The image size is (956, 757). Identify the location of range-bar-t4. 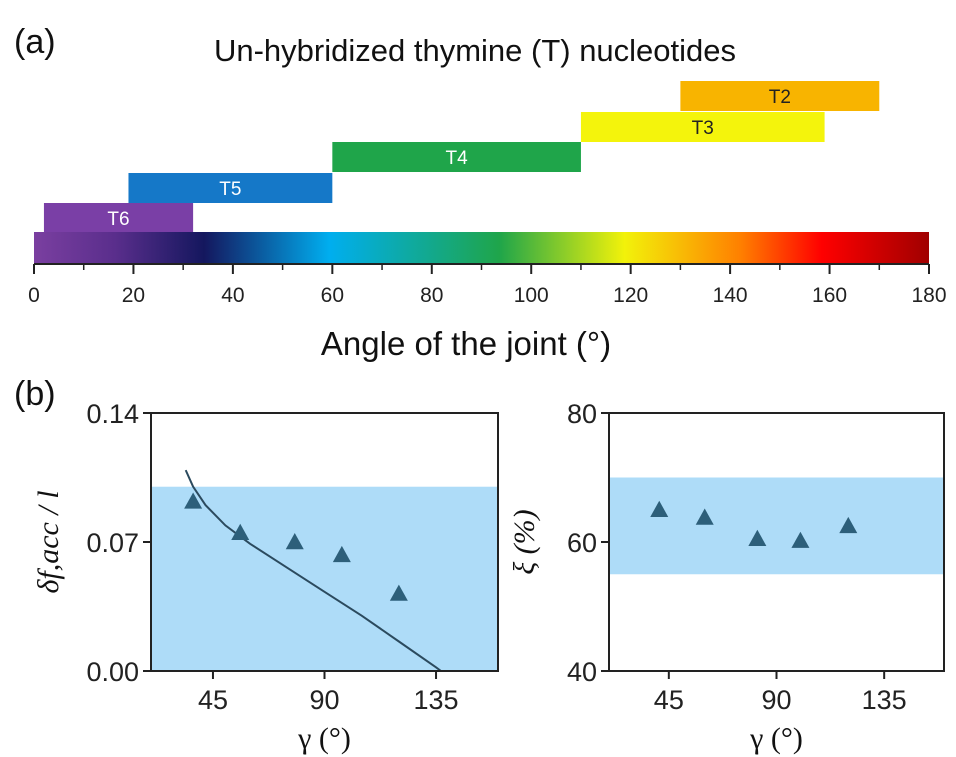
(456, 157).